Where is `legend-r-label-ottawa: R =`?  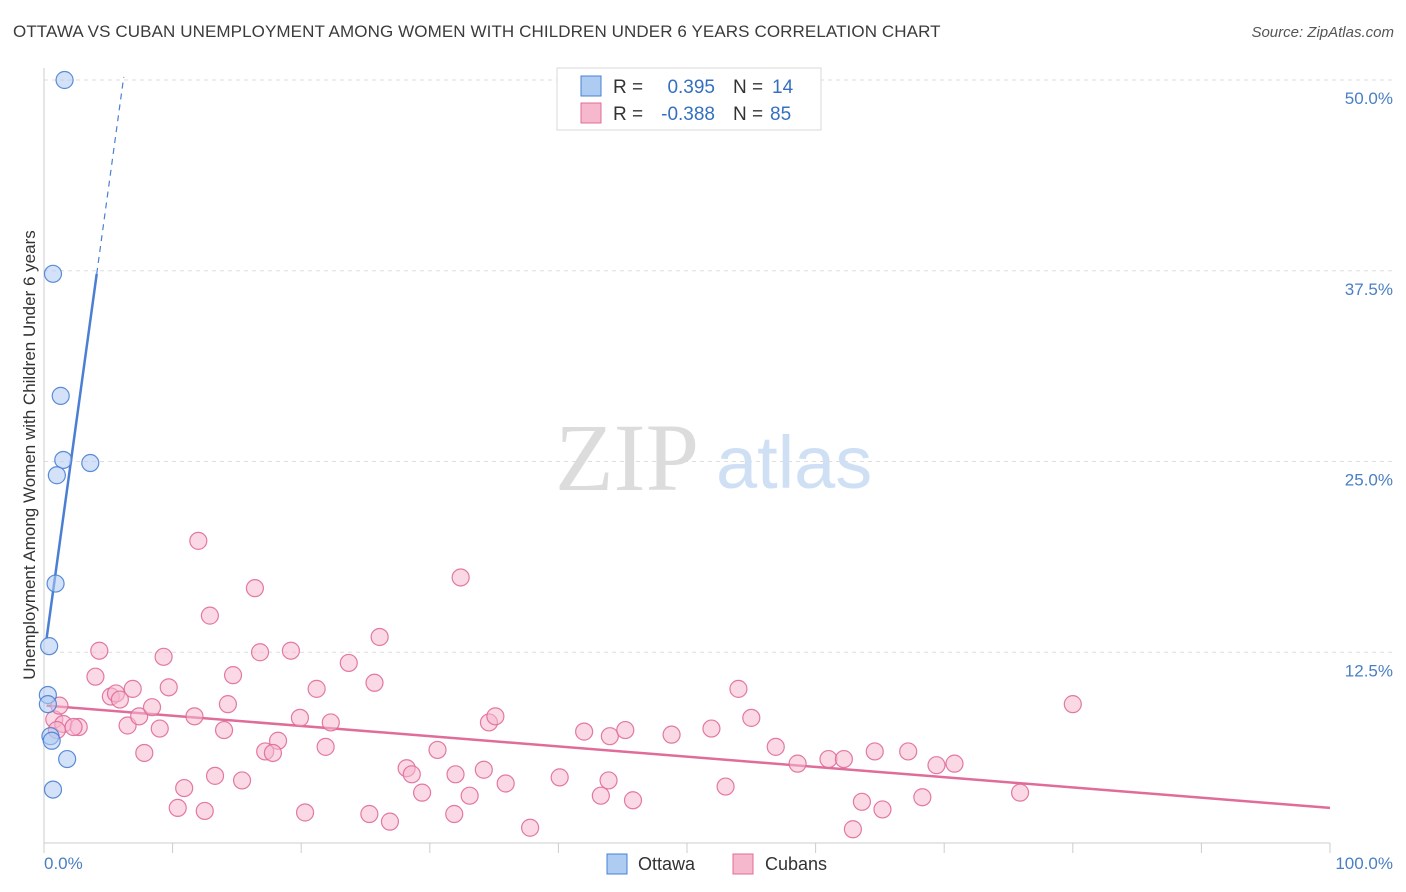
legend-r-label-ottawa: R = is located at coordinates (628, 87).